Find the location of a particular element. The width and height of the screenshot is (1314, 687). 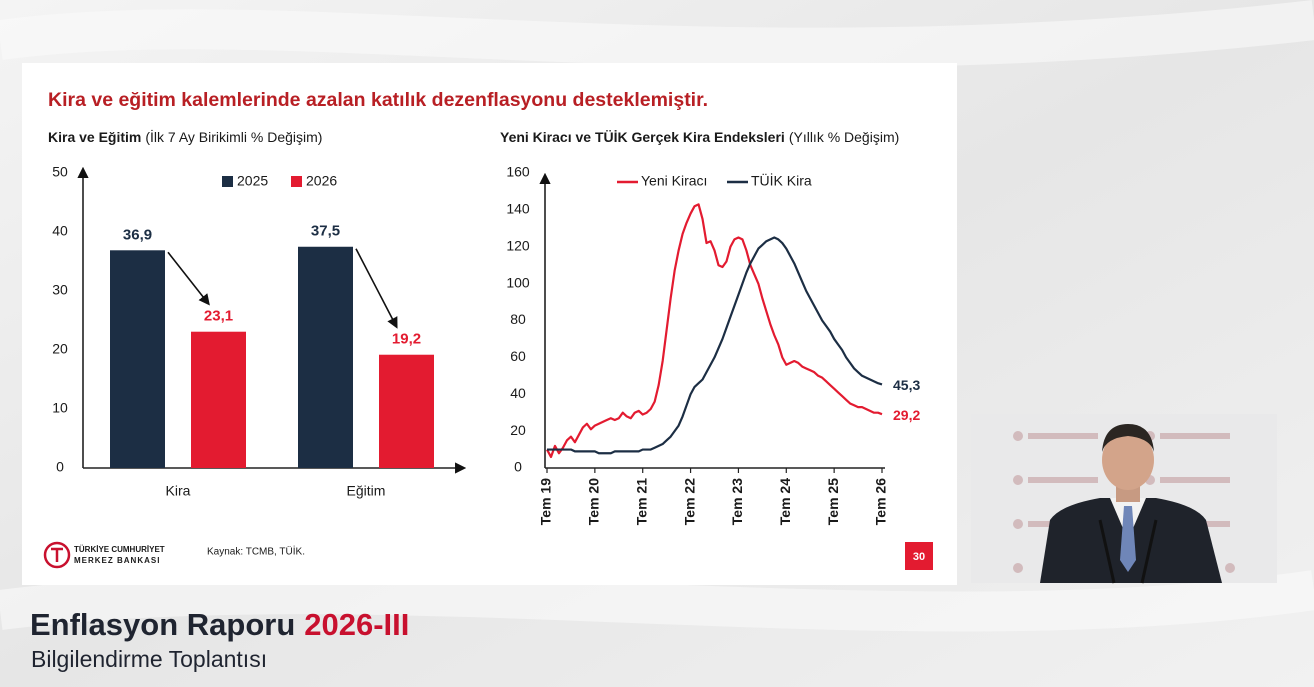

legend-label: TÜİK Kira is located at coordinates (781, 180).